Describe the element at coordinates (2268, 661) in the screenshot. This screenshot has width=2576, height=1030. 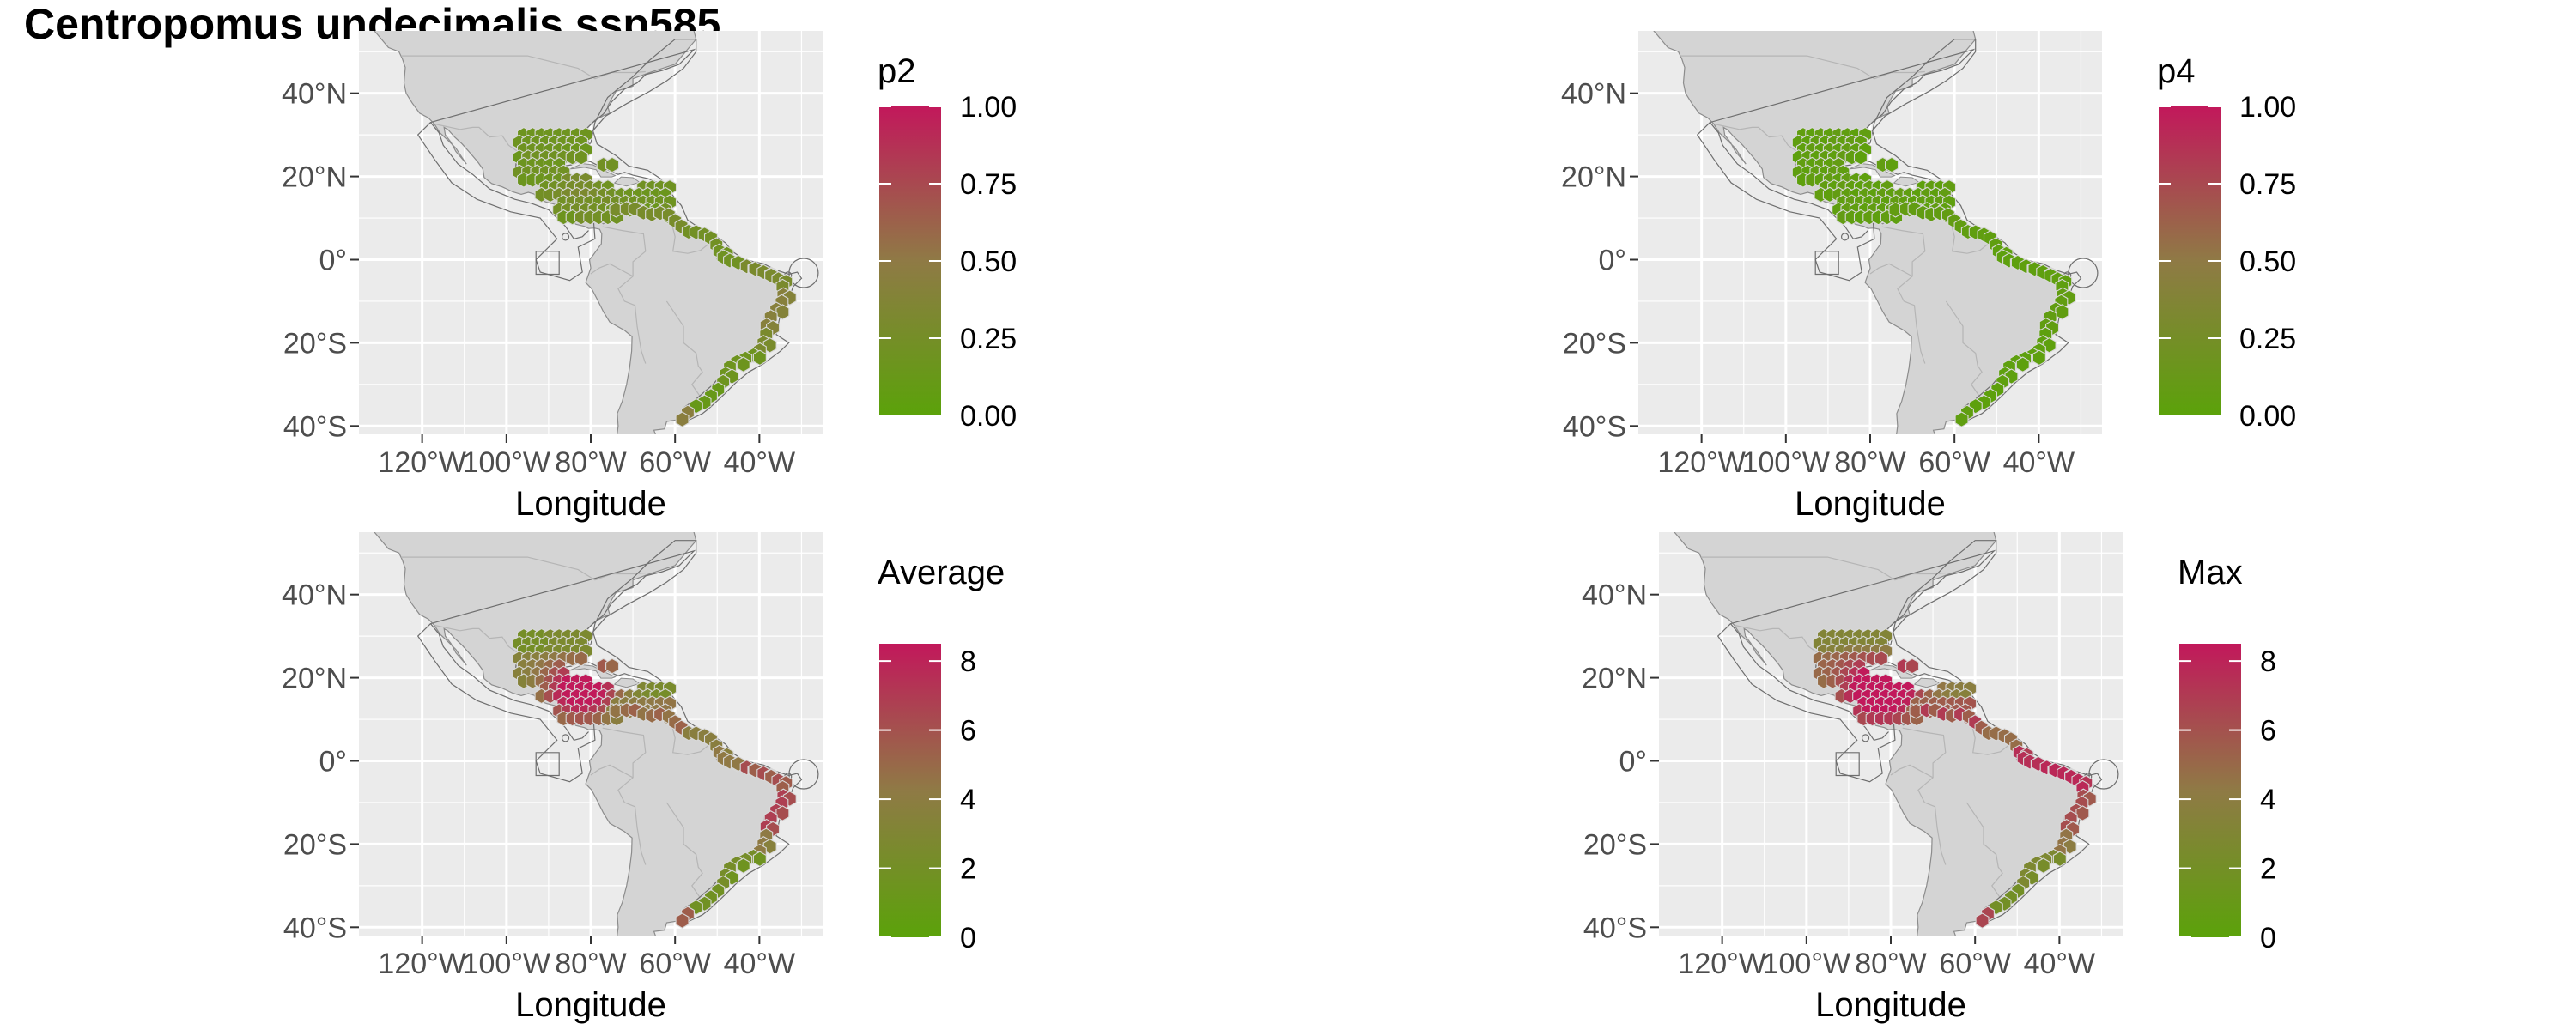
I see `legend-tick-label: 8` at that location.